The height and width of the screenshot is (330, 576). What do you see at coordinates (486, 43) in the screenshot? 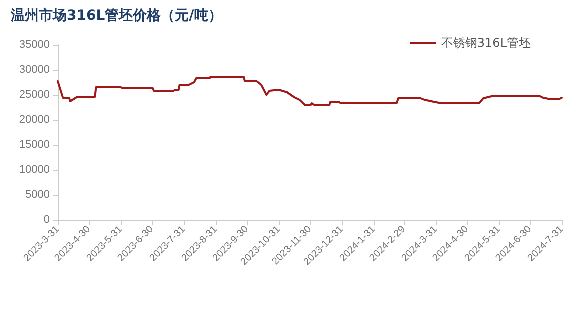
I see `legend-label: 不锈钢316L管坯` at bounding box center [486, 43].